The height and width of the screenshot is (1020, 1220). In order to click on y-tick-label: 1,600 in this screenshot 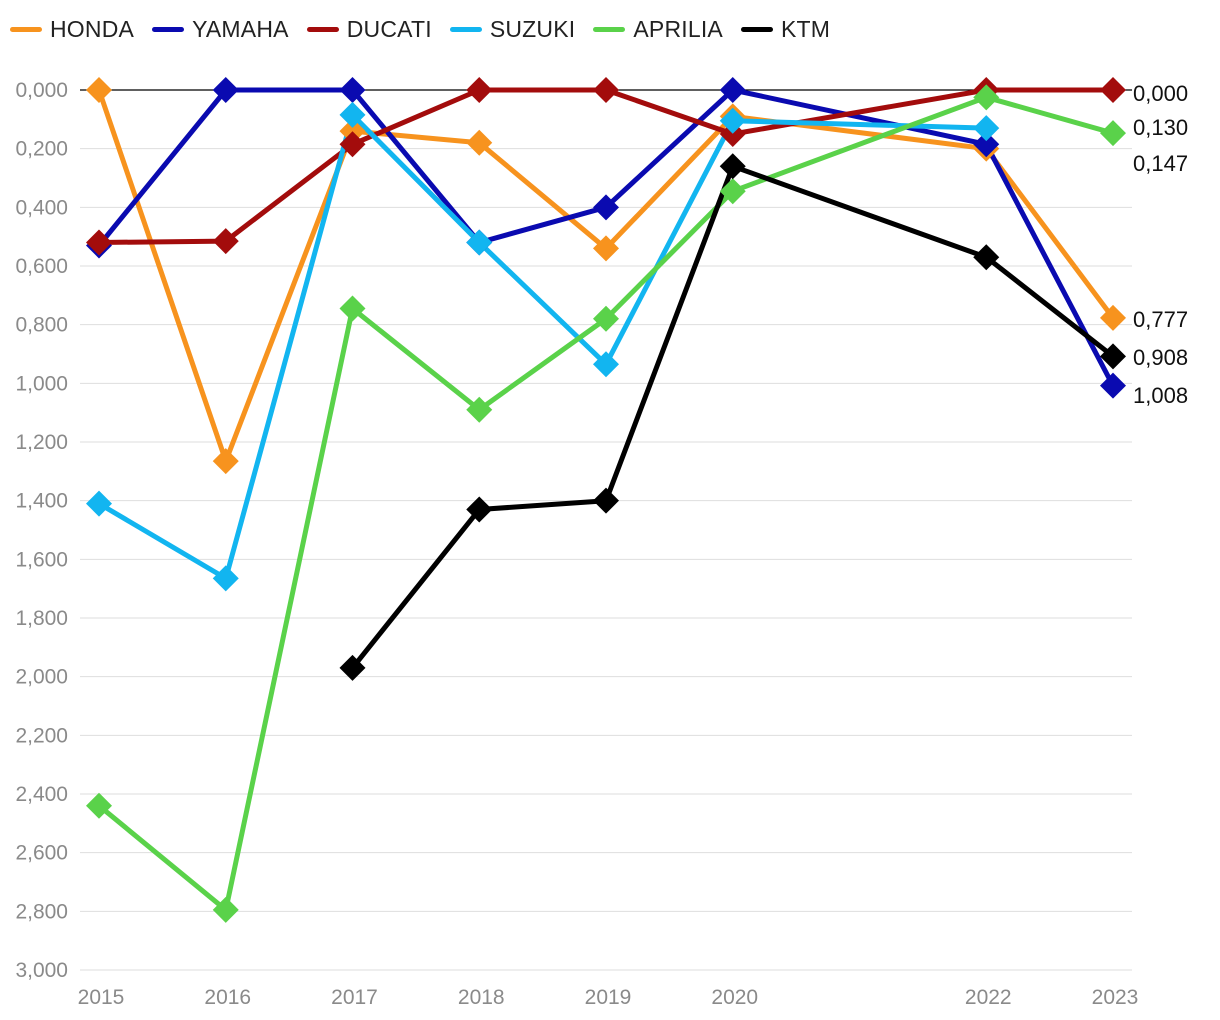, I will do `click(41, 559)`.